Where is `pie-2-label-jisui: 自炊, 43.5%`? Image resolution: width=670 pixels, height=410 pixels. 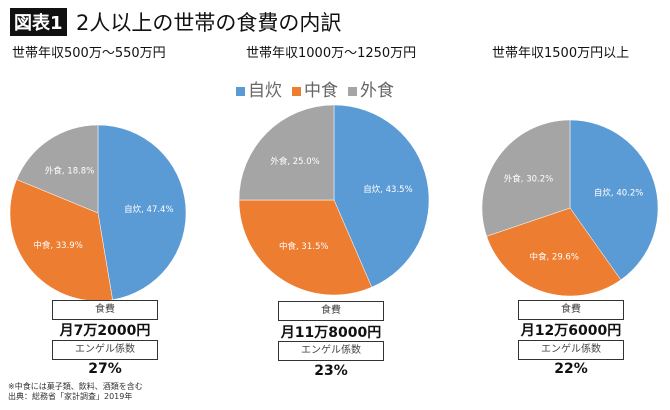 pie-2-label-jisui: 自炊, 43.5% is located at coordinates (387, 189).